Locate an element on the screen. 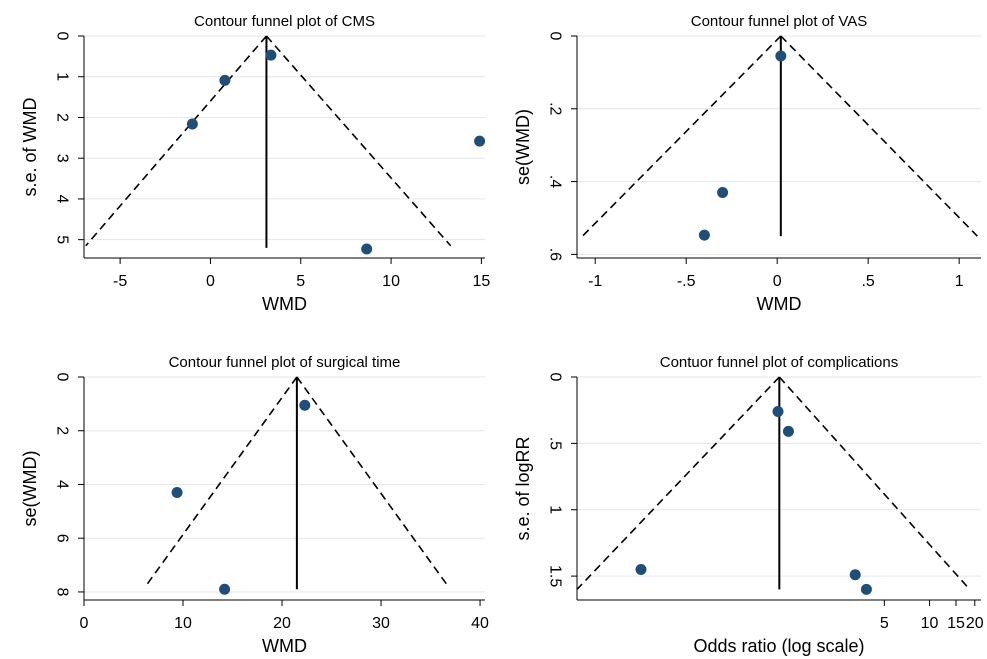 The image size is (987, 659). y-tick-label: 1.5 is located at coordinates (555, 576).